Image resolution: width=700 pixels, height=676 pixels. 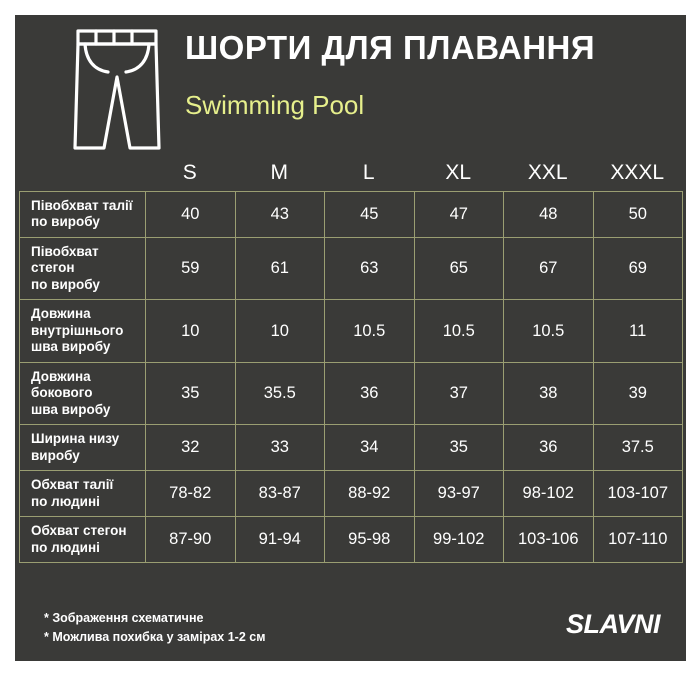 I want to click on size-column-xxl: XXL, so click(x=547, y=172).